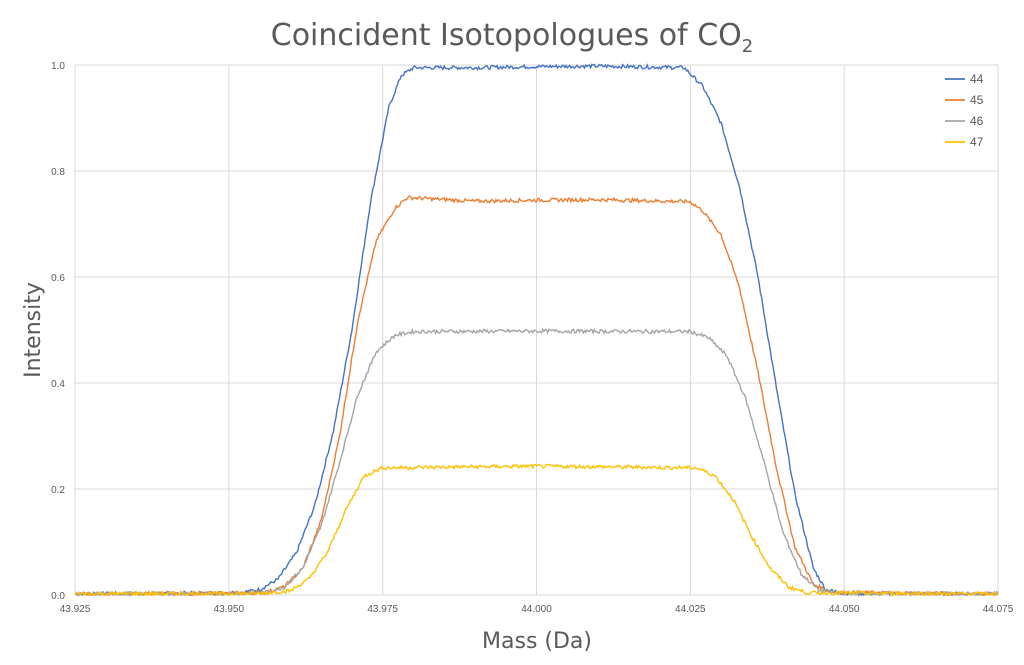 The width and height of the screenshot is (1024, 665). I want to click on x-tick-label: 44.000, so click(536, 609).